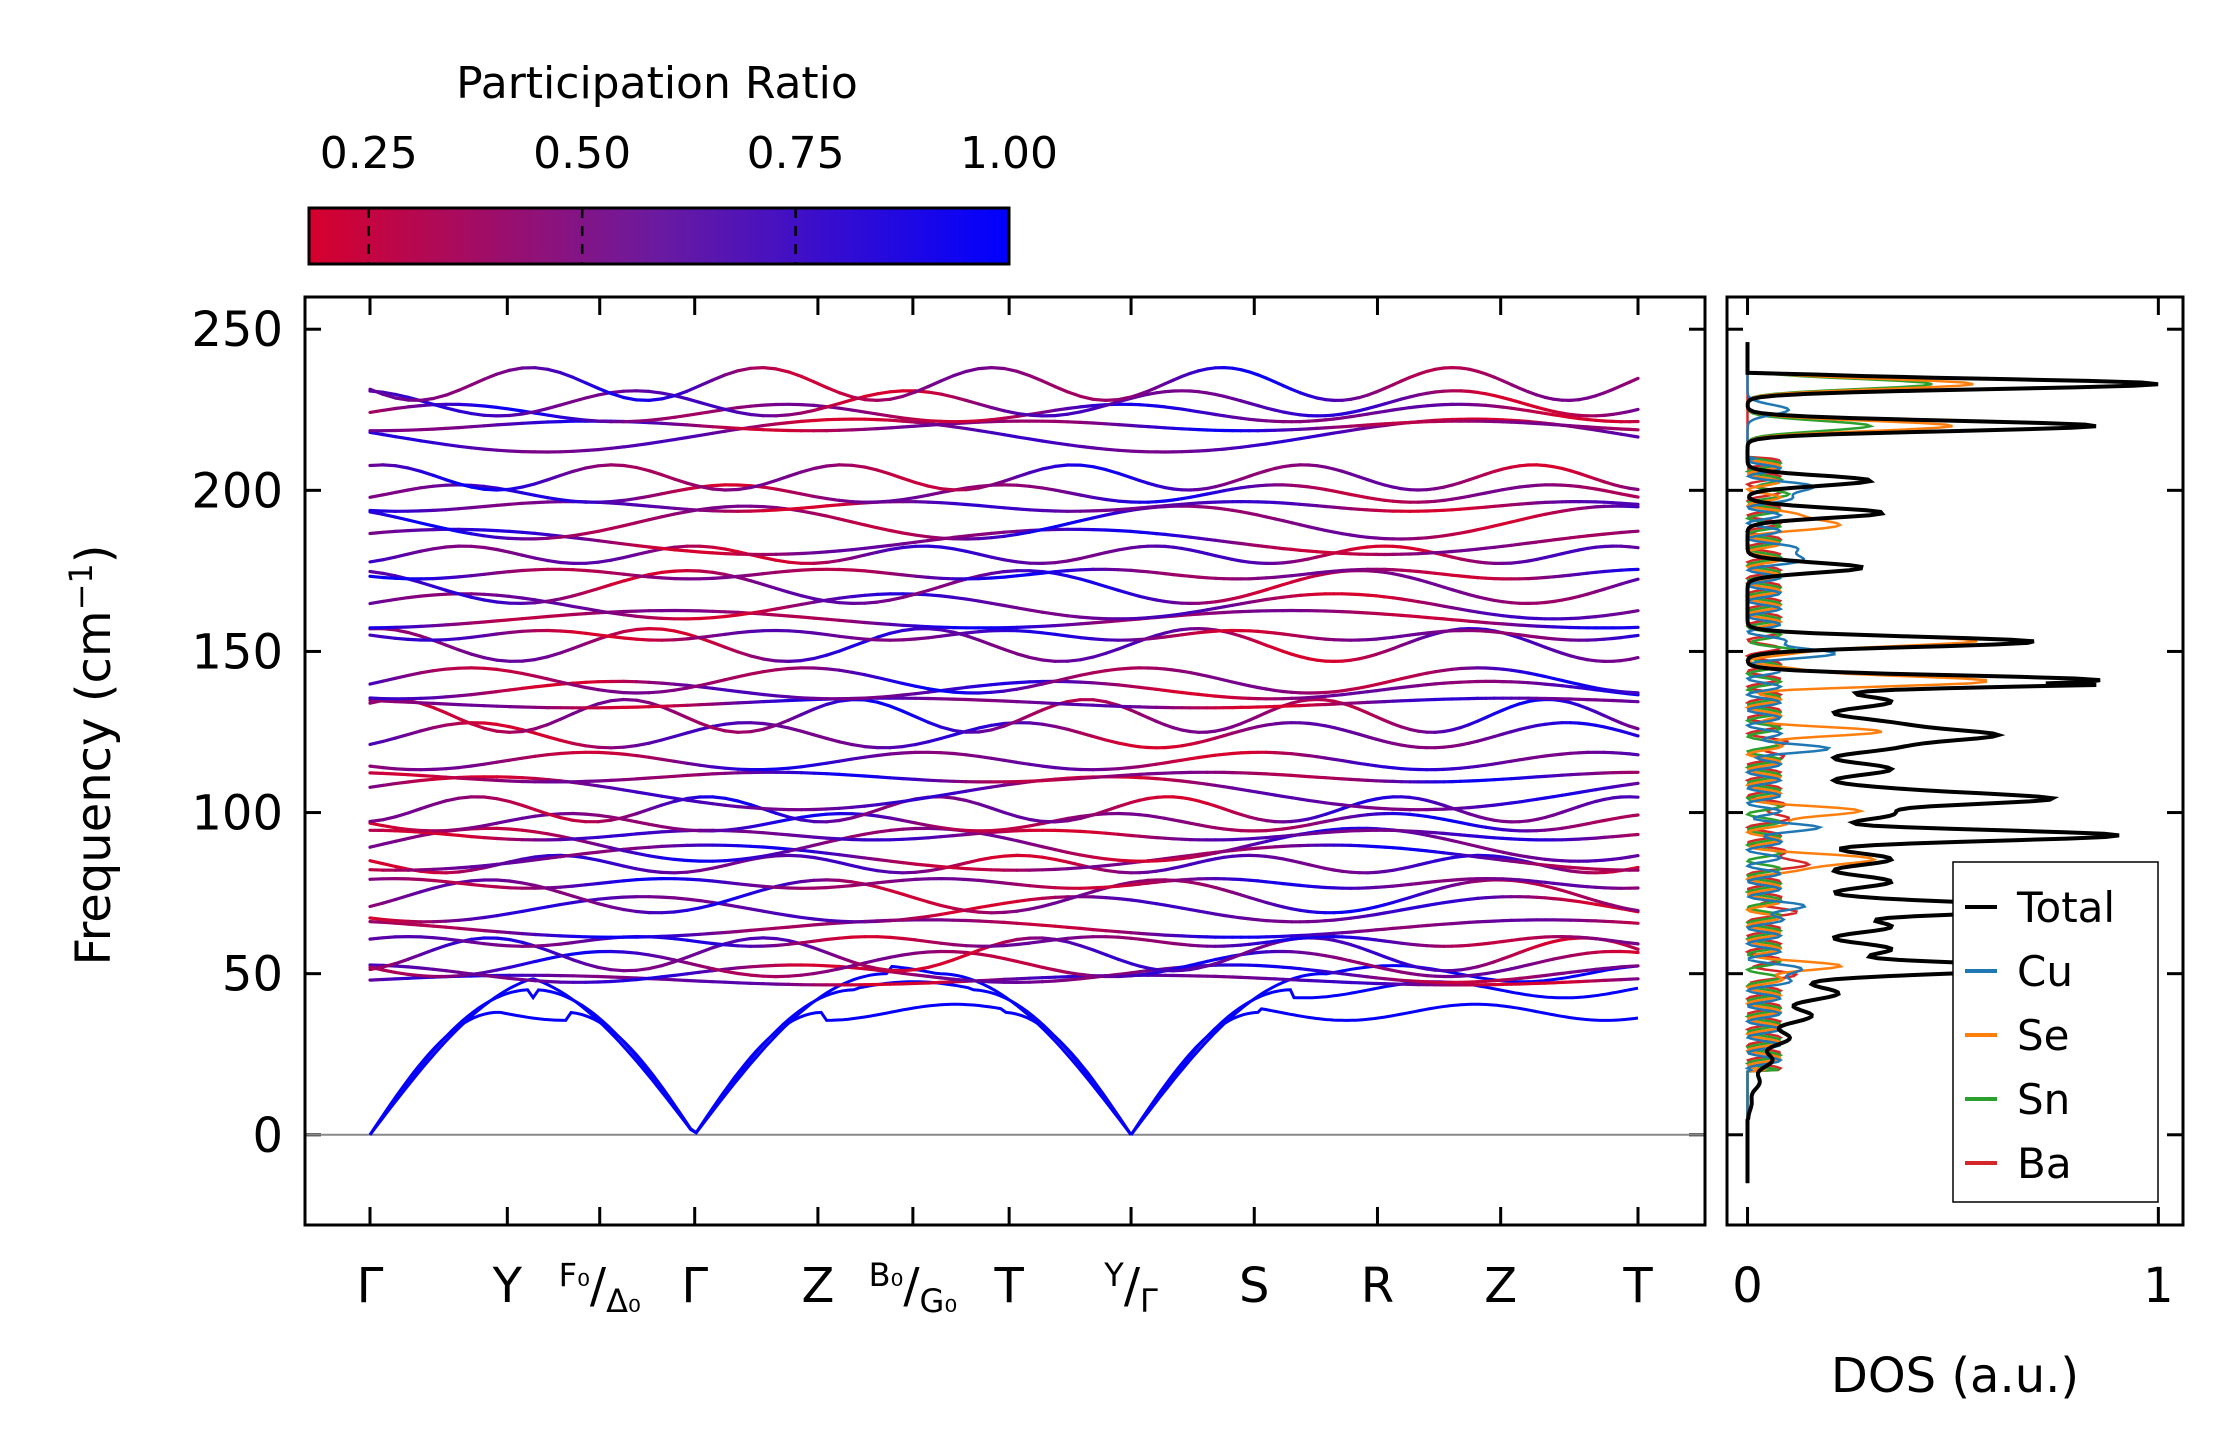 The height and width of the screenshot is (1455, 2222). Describe the element at coordinates (1747, 1286) in the screenshot. I see `dos-x-tick-label: 0` at that location.